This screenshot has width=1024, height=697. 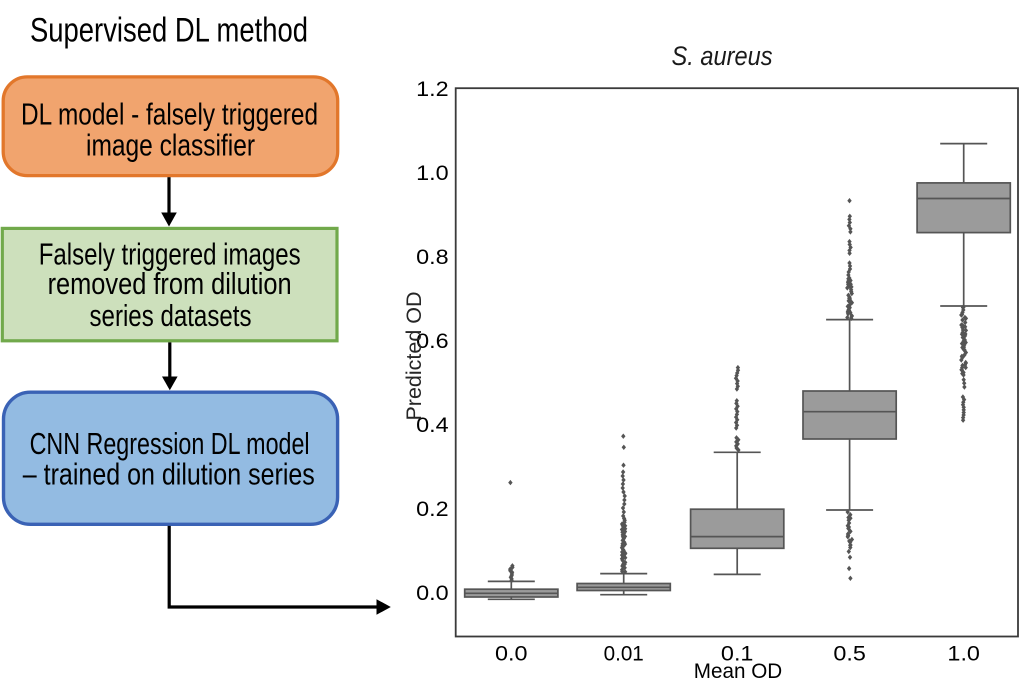 What do you see at coordinates (738, 671) in the screenshot?
I see `svg-text: Mean OD` at bounding box center [738, 671].